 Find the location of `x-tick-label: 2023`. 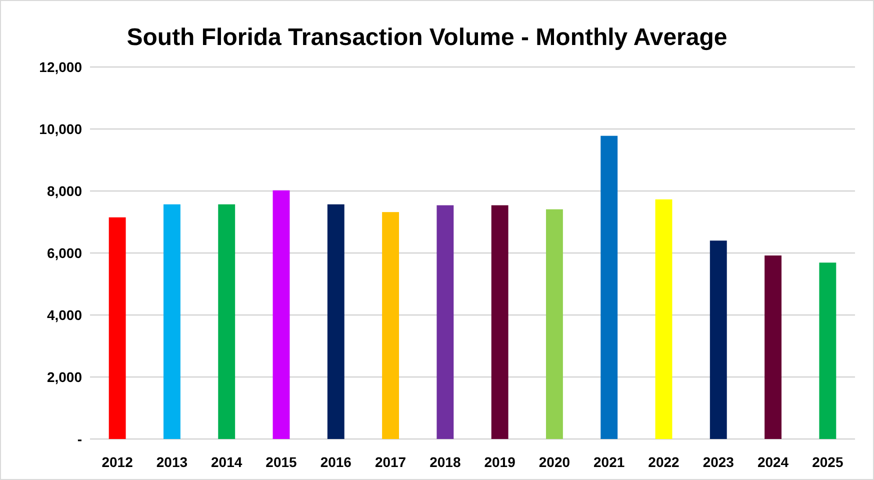

x-tick-label: 2023 is located at coordinates (718, 462).